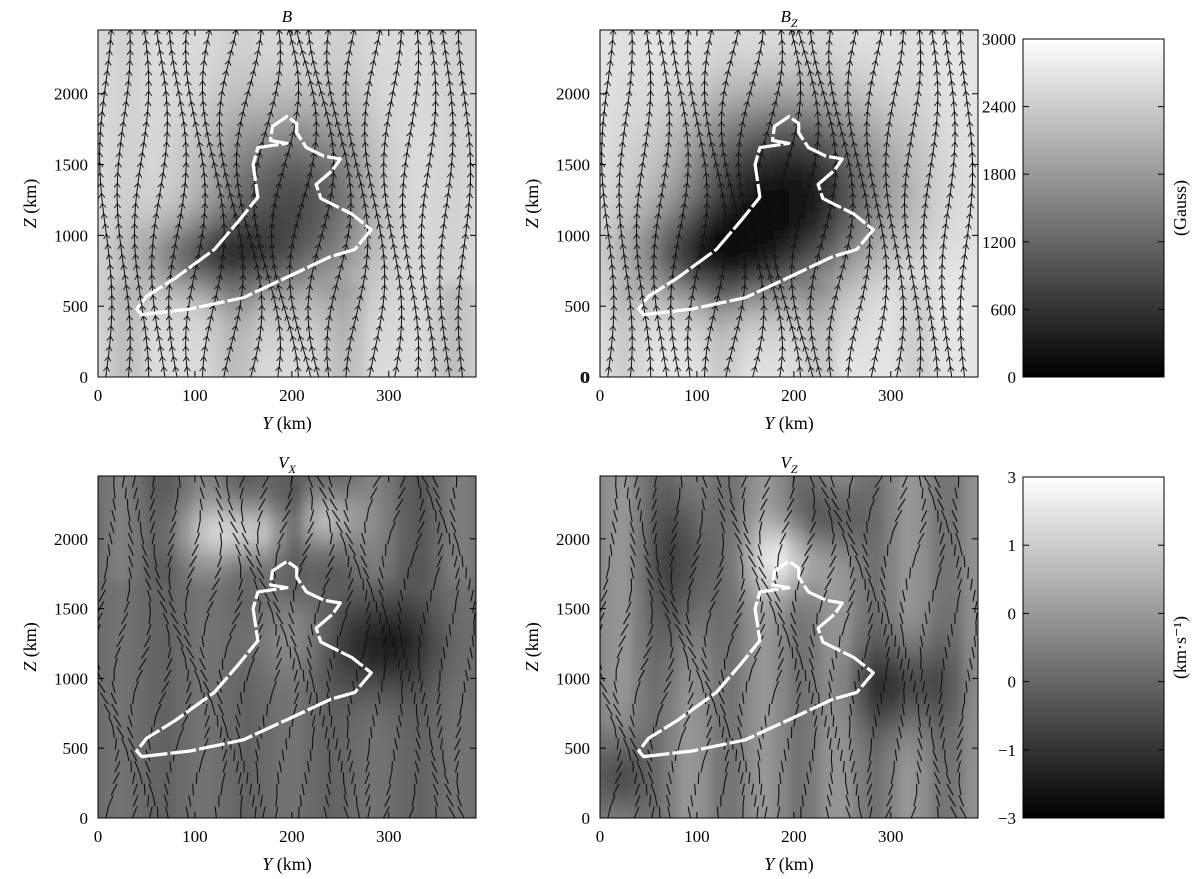 The width and height of the screenshot is (1199, 879). I want to click on x-tick-label: 300, so click(891, 395).